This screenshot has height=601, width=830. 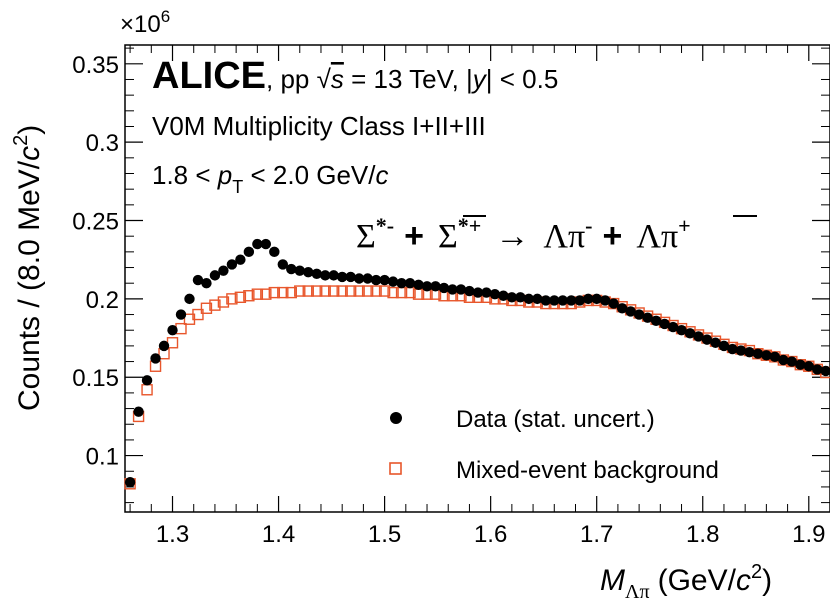 I want to click on y-tick-label: 0.25, so click(x=95, y=222).